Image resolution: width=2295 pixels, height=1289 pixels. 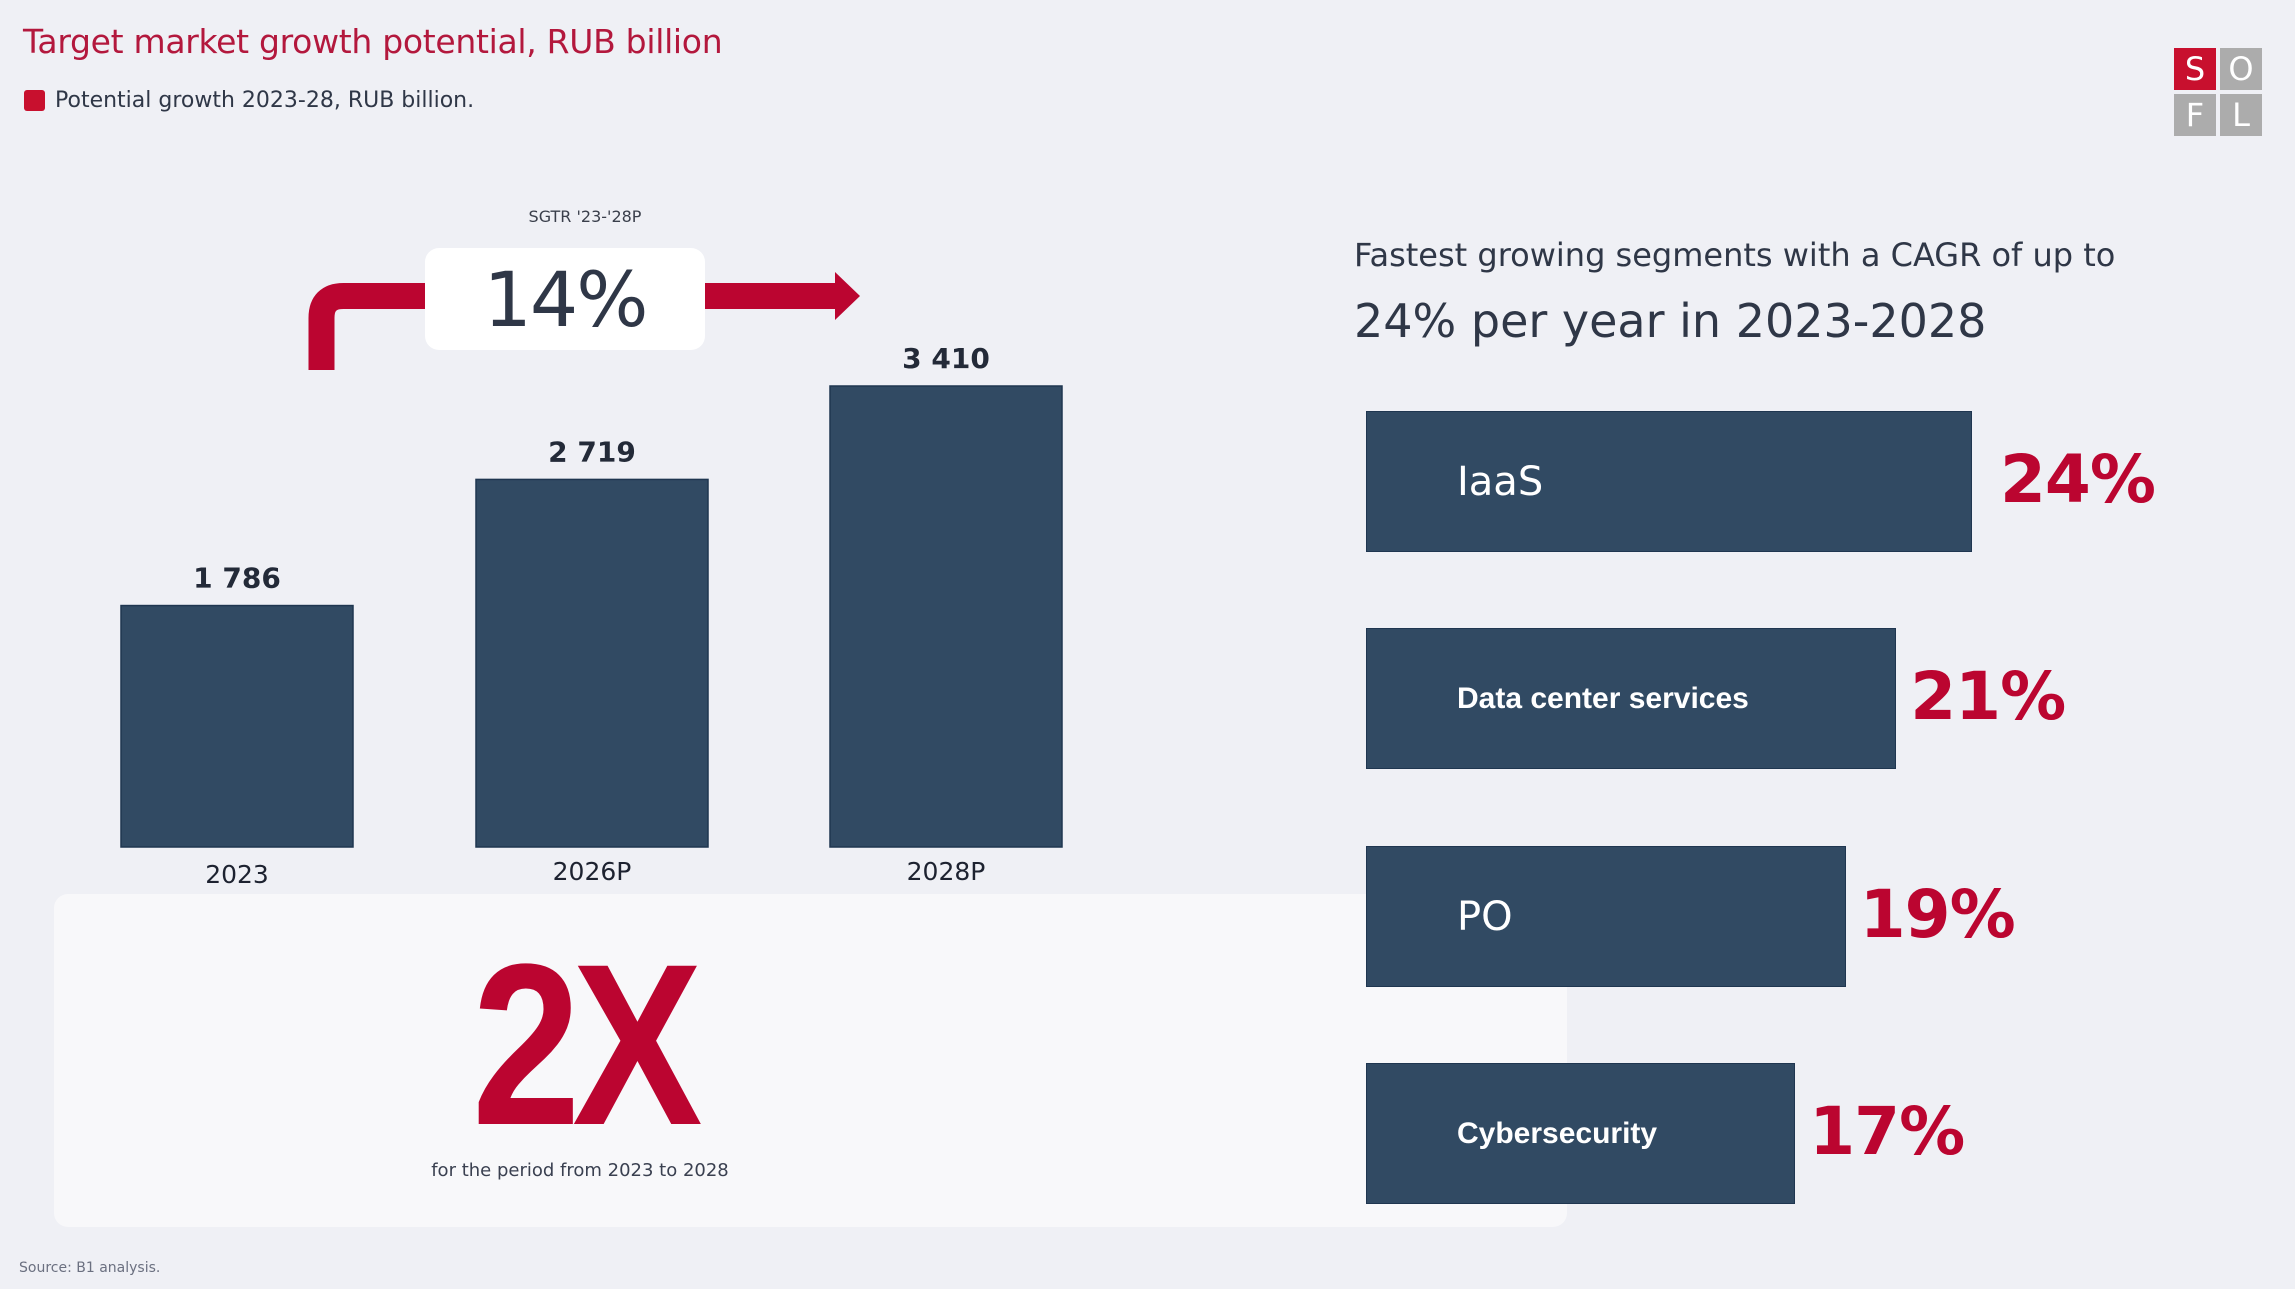 What do you see at coordinates (1485, 916) in the screenshot?
I see `segment-label: PO` at bounding box center [1485, 916].